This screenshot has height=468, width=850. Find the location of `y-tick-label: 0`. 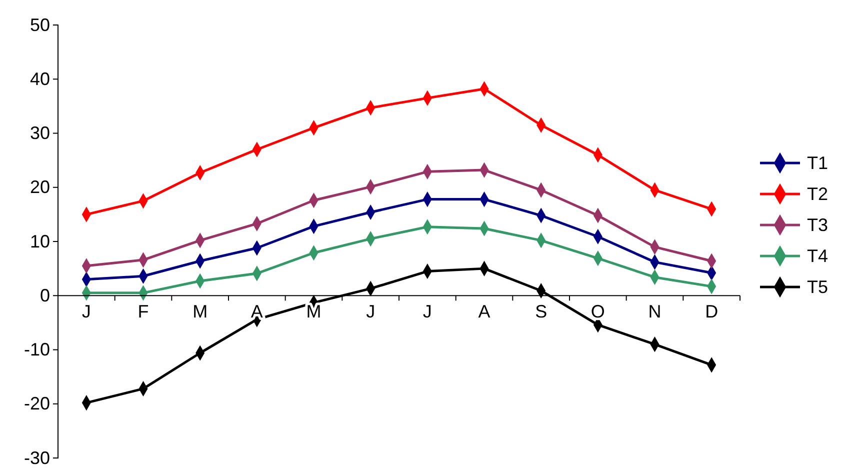

y-tick-label: 0 is located at coordinates (45, 295).